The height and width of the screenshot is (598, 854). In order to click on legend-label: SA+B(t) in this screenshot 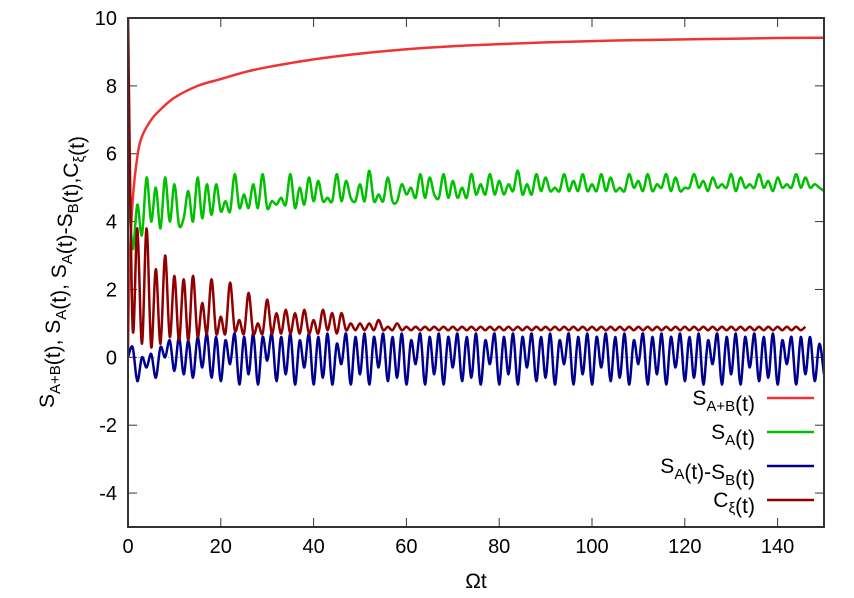, I will do `click(723, 401)`.